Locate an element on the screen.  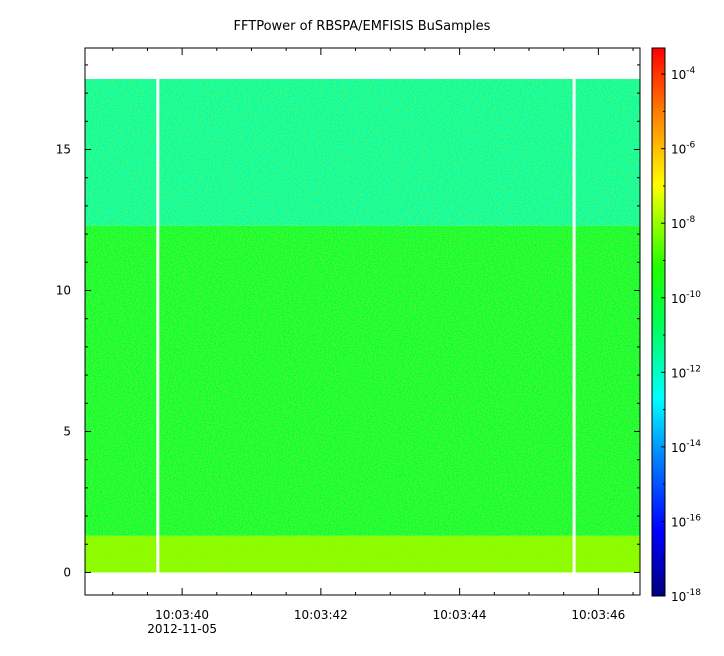
colorbar-tick-exponent: -10 is located at coordinates (693, 295).